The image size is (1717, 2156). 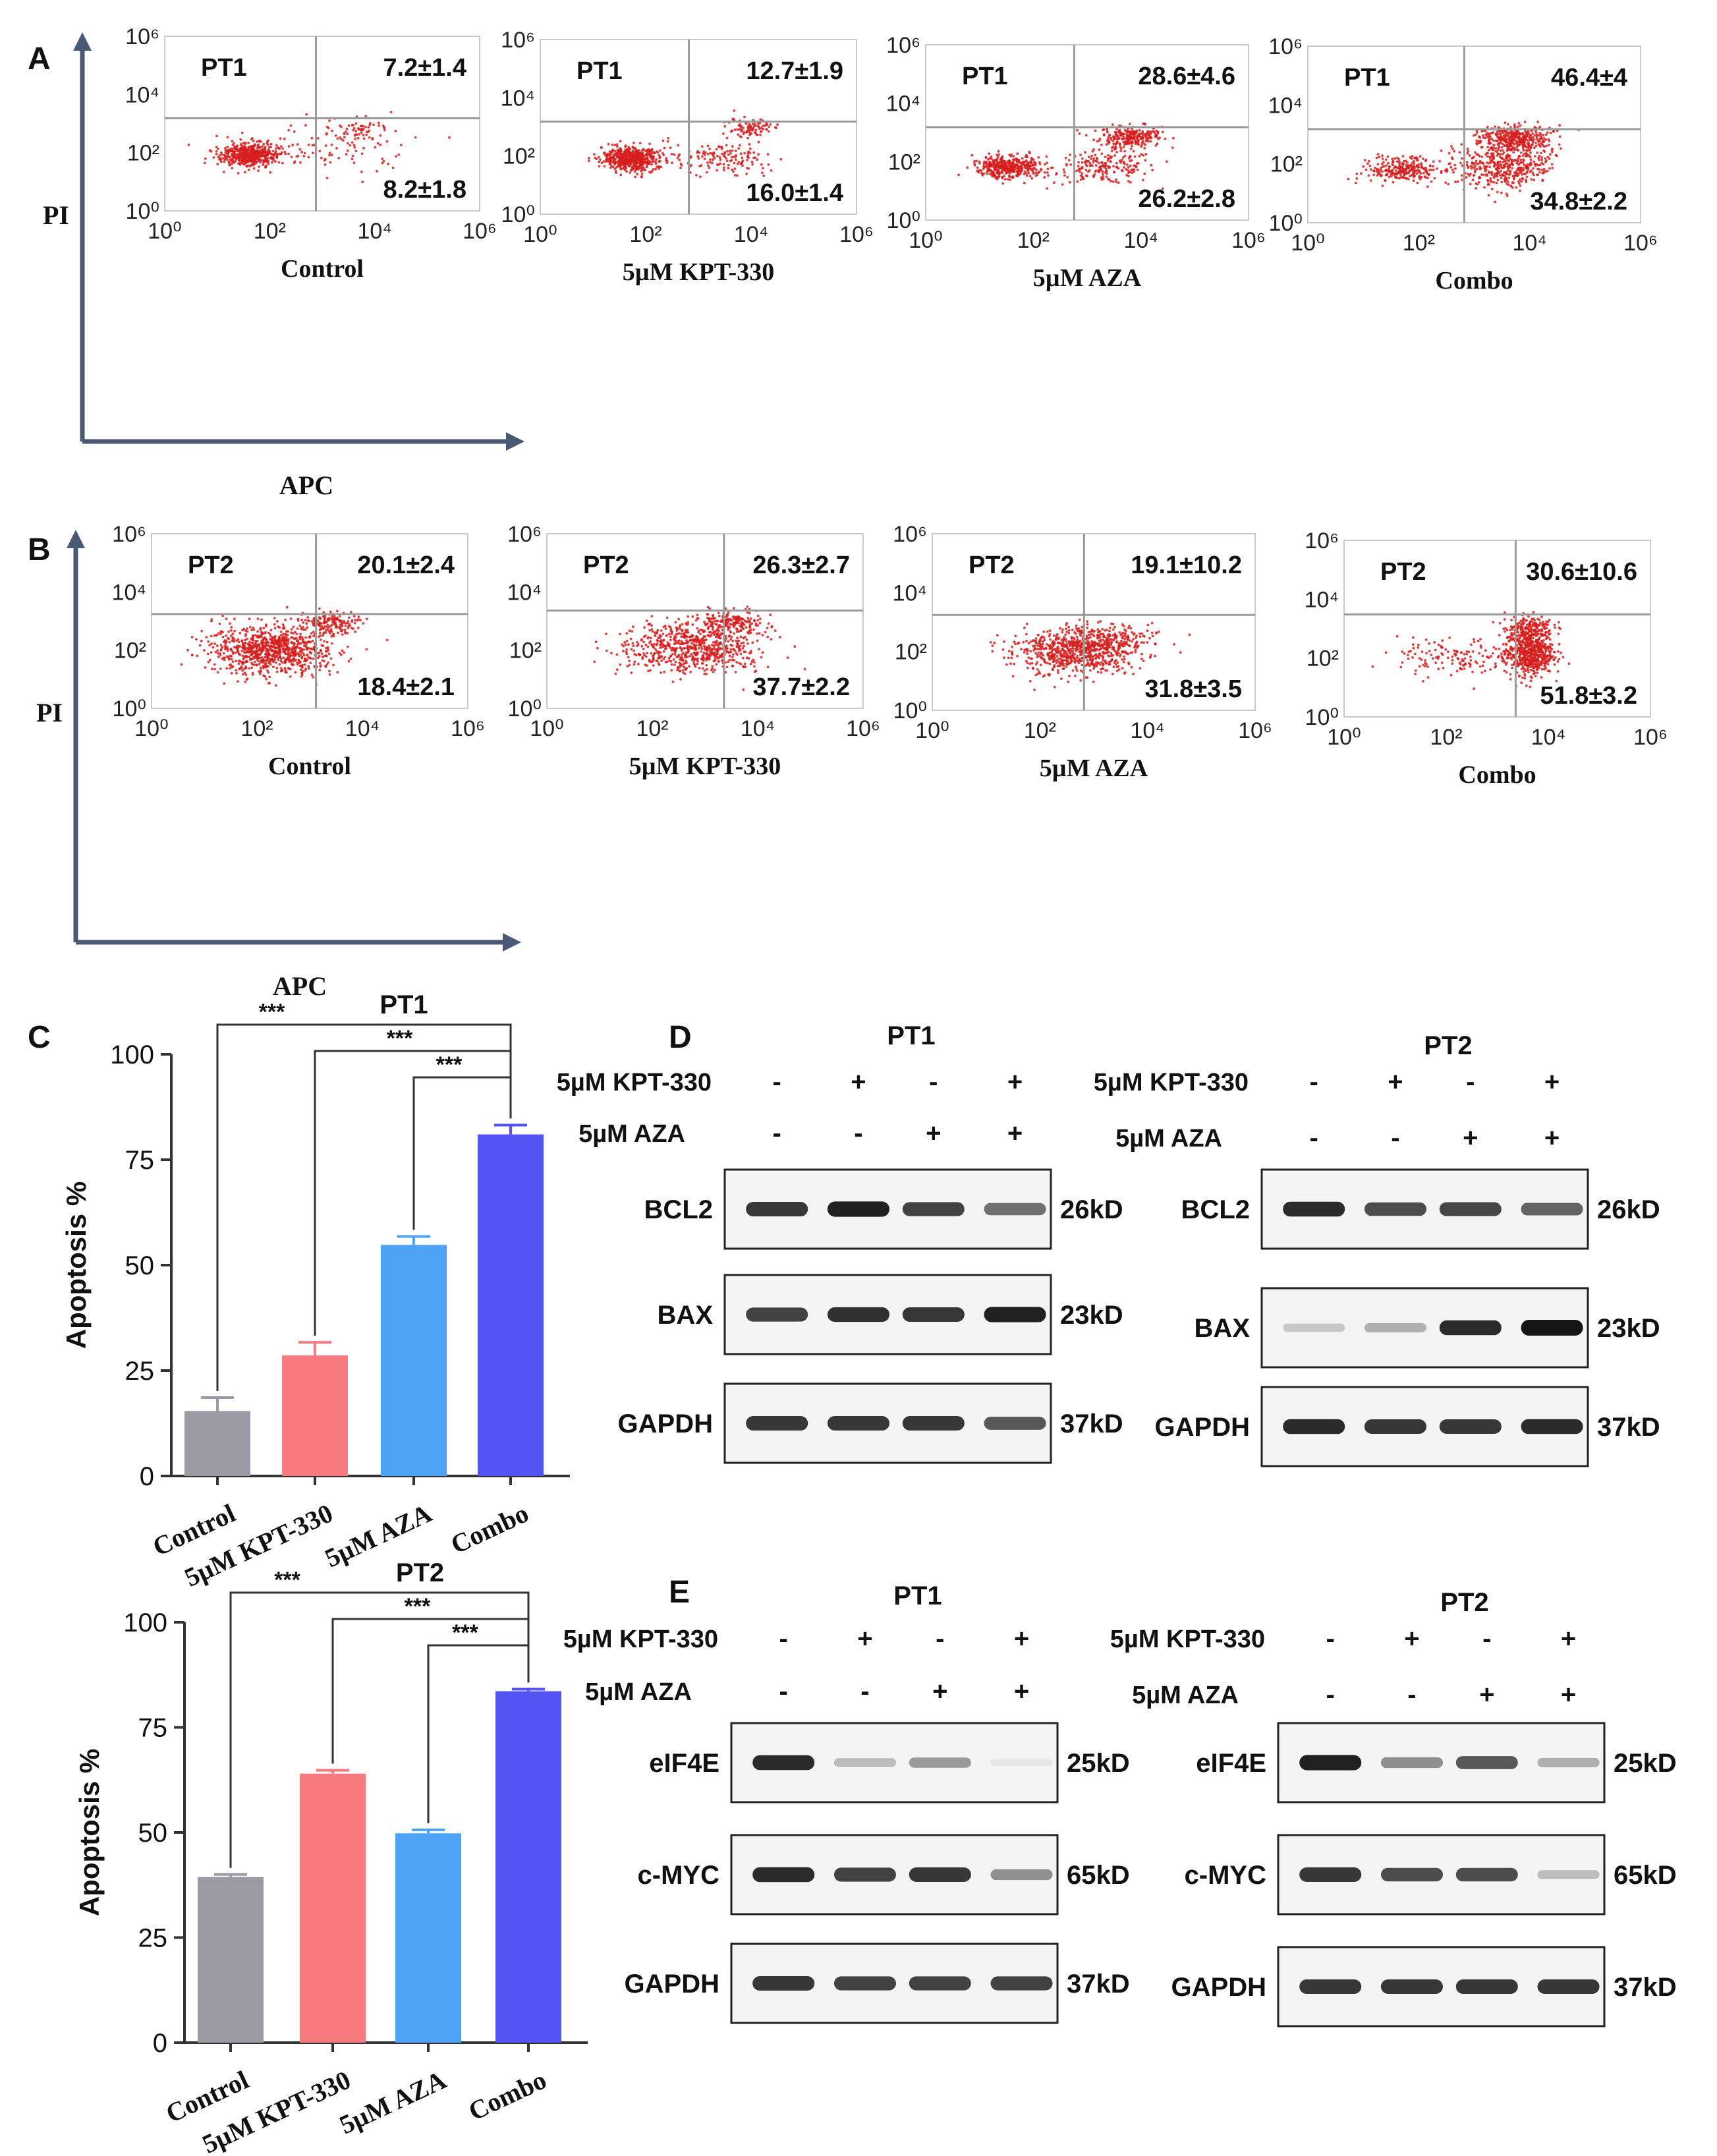 I want to click on treatment-label: 5µM KPT-330, so click(x=699, y=272).